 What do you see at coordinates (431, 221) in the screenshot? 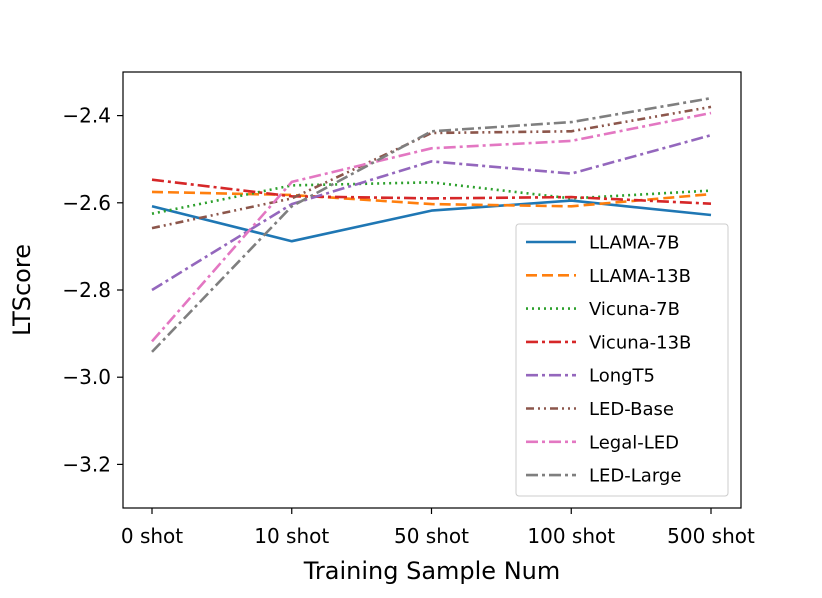
I see `series-line-llama-7b` at bounding box center [431, 221].